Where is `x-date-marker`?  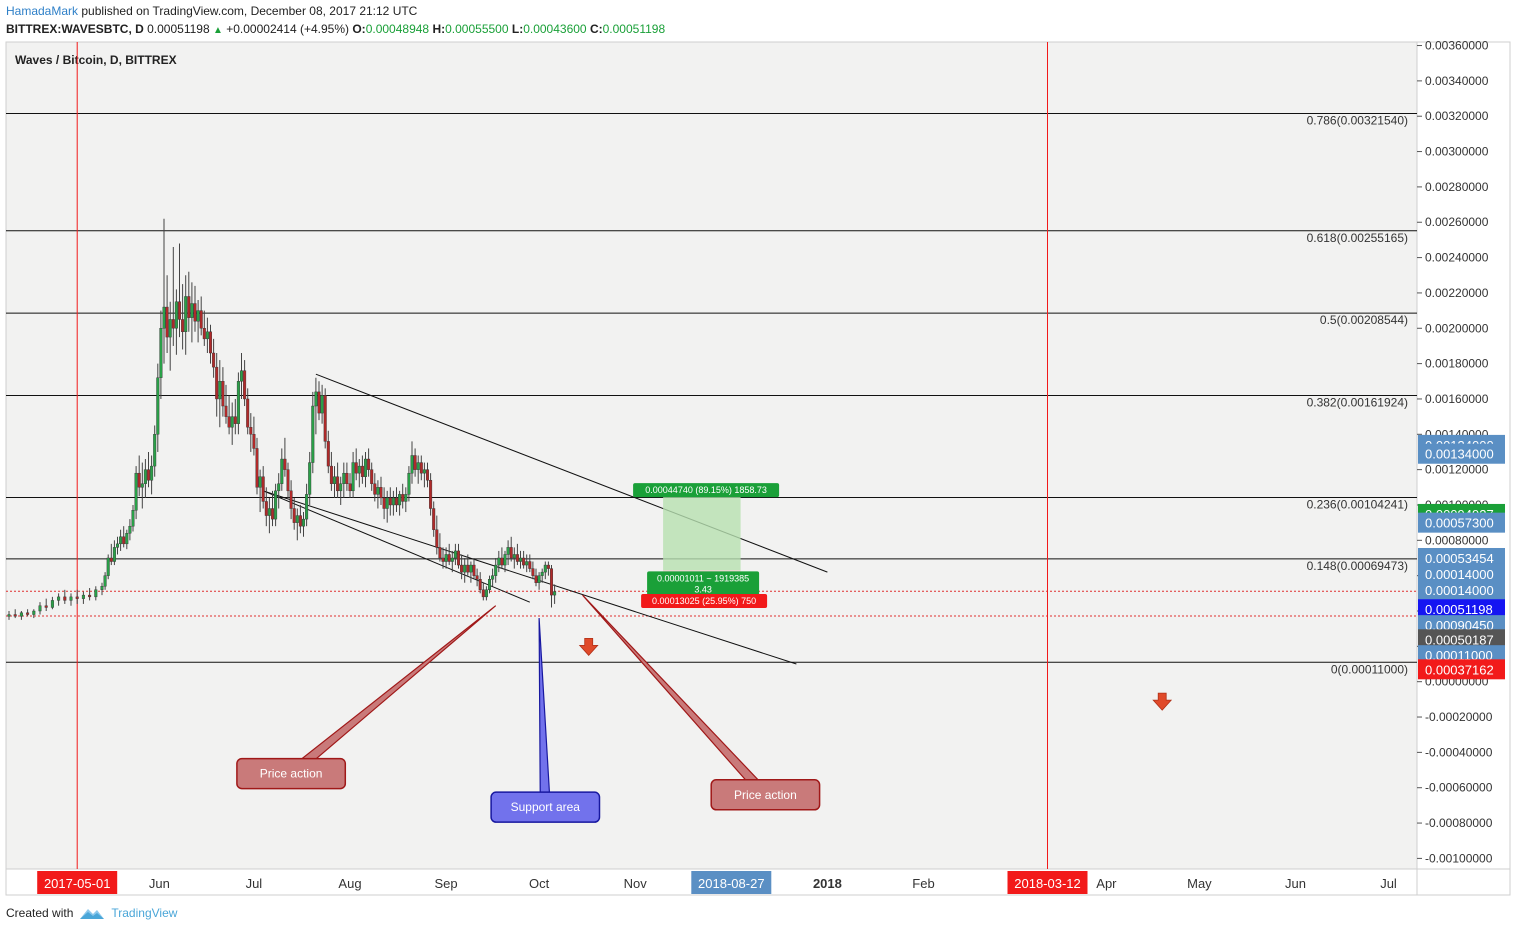 x-date-marker is located at coordinates (731, 882).